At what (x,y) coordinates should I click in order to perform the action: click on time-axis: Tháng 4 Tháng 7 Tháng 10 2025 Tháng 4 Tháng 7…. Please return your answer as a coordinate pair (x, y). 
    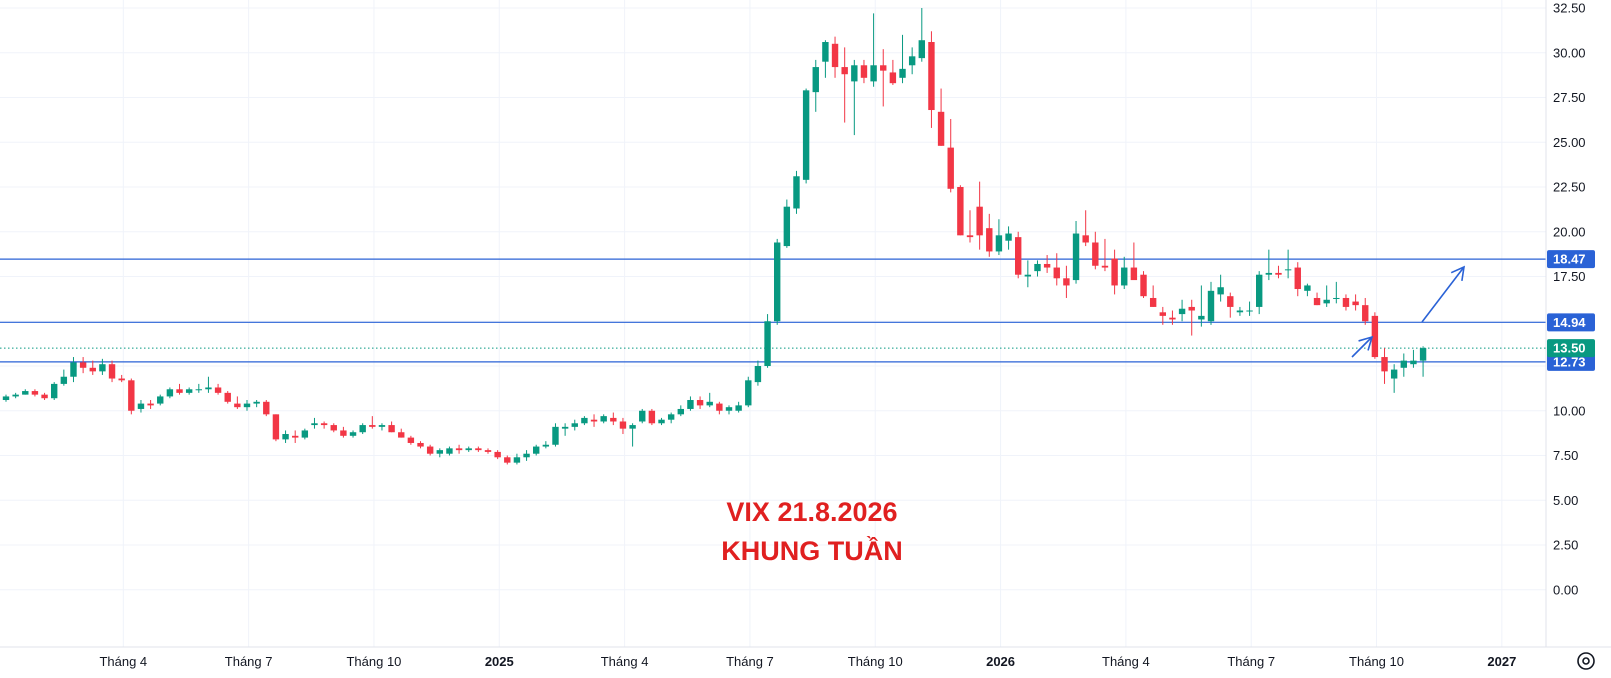
    Looking at the image, I should click on (807, 661).